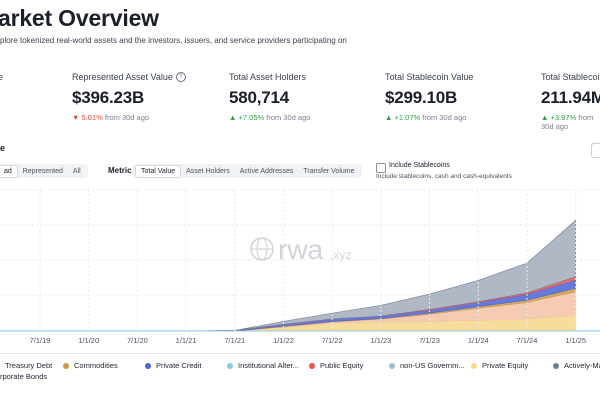 This screenshot has height=400, width=600. I want to click on x-tick-label: 1/1/22, so click(283, 340).